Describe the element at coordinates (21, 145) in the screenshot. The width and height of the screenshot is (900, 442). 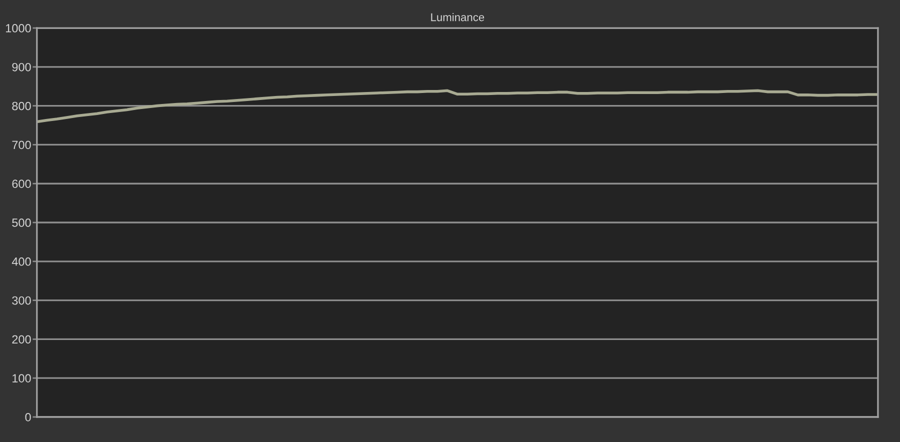
I see `y-tick-label: 700` at that location.